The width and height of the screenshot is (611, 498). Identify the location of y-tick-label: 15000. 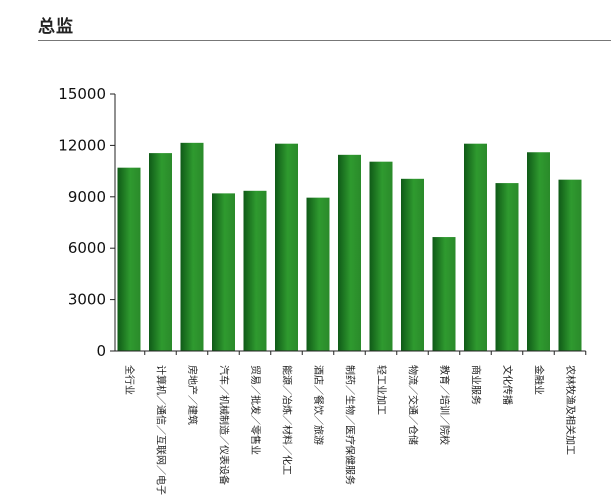
(82, 94).